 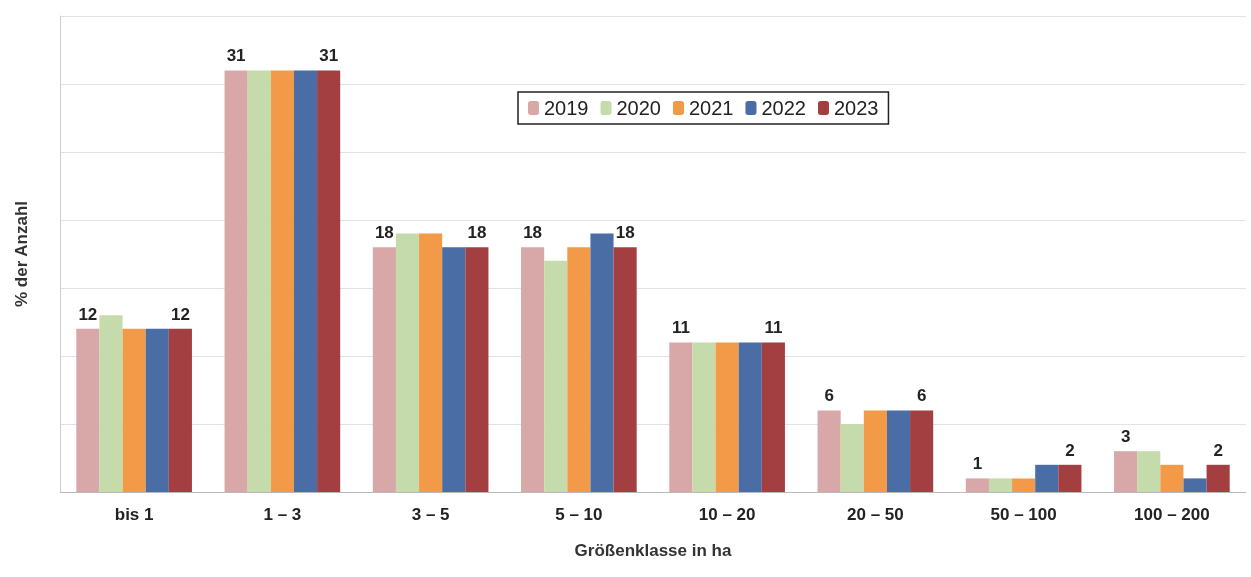 What do you see at coordinates (21, 254) in the screenshot?
I see `y-axis-title: % der Anzahl` at bounding box center [21, 254].